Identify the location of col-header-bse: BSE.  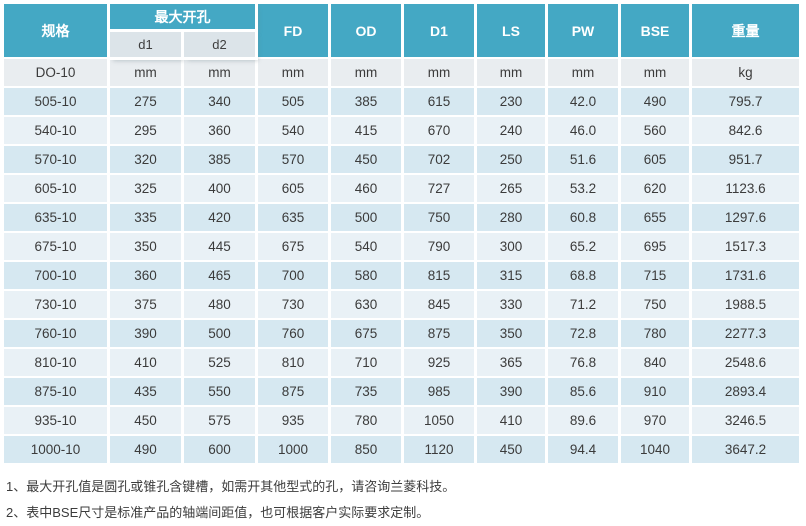
(655, 30).